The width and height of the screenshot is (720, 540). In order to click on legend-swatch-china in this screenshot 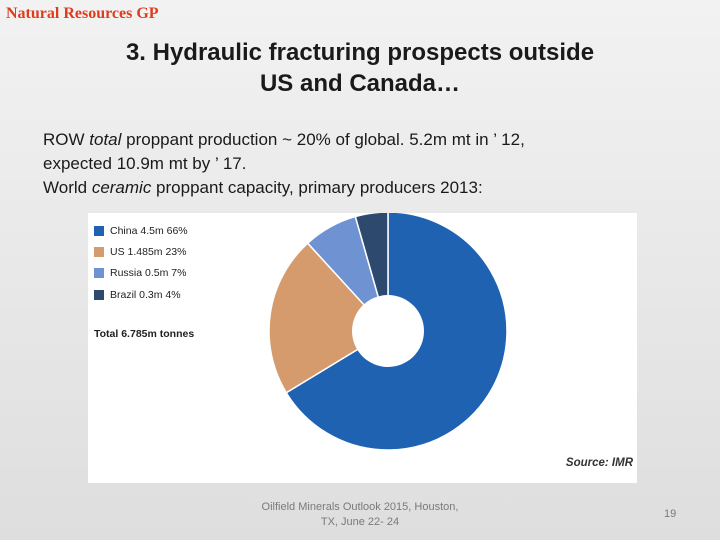, I will do `click(99, 230)`.